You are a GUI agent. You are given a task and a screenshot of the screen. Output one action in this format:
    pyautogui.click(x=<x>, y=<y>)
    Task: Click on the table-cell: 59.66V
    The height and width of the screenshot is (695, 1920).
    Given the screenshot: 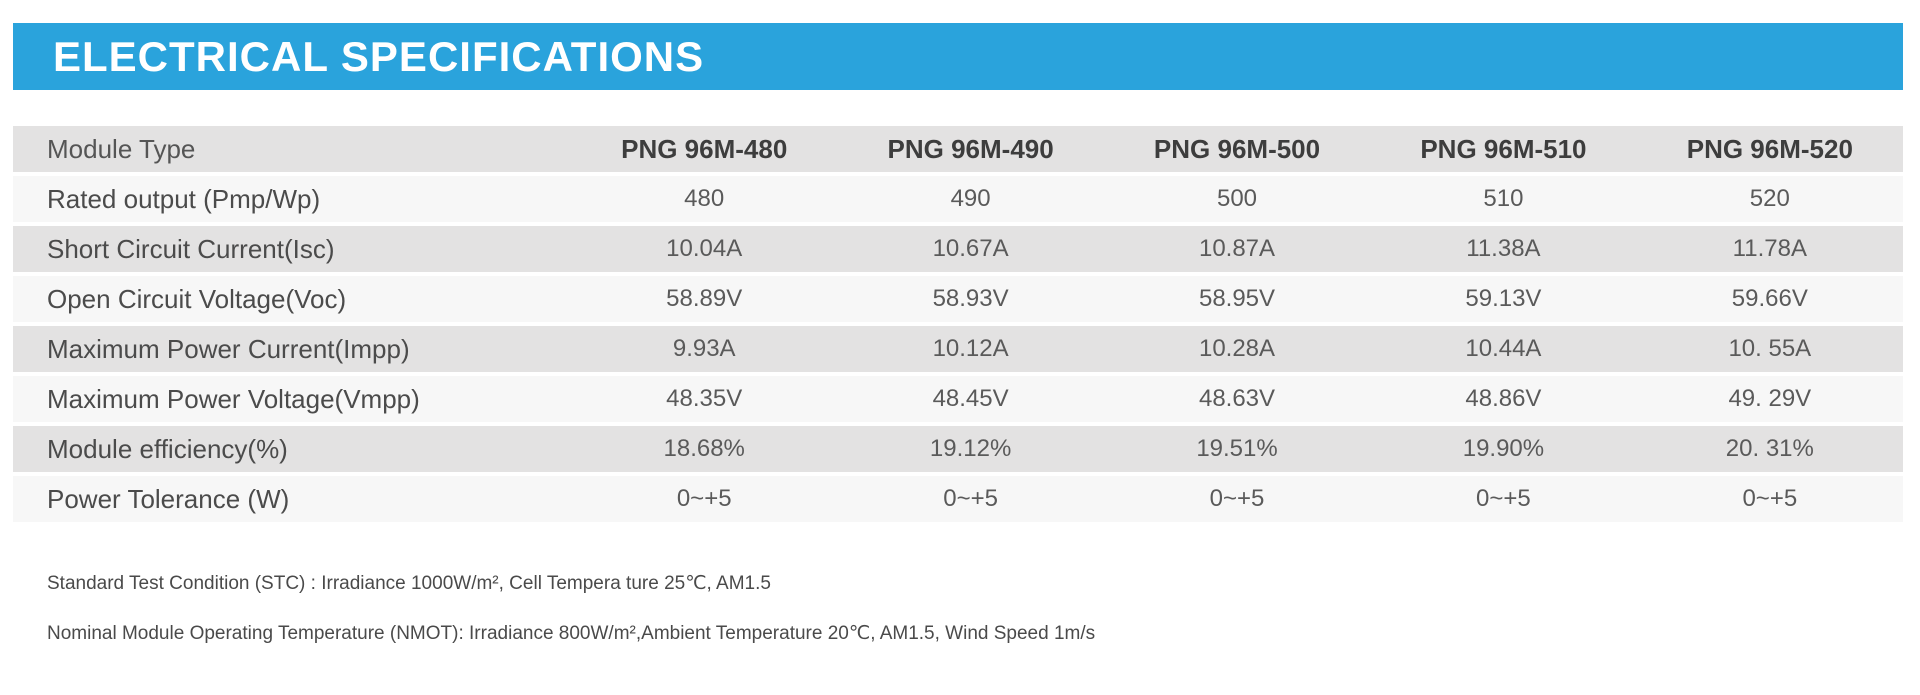 What is the action you would take?
    pyautogui.click(x=1769, y=298)
    